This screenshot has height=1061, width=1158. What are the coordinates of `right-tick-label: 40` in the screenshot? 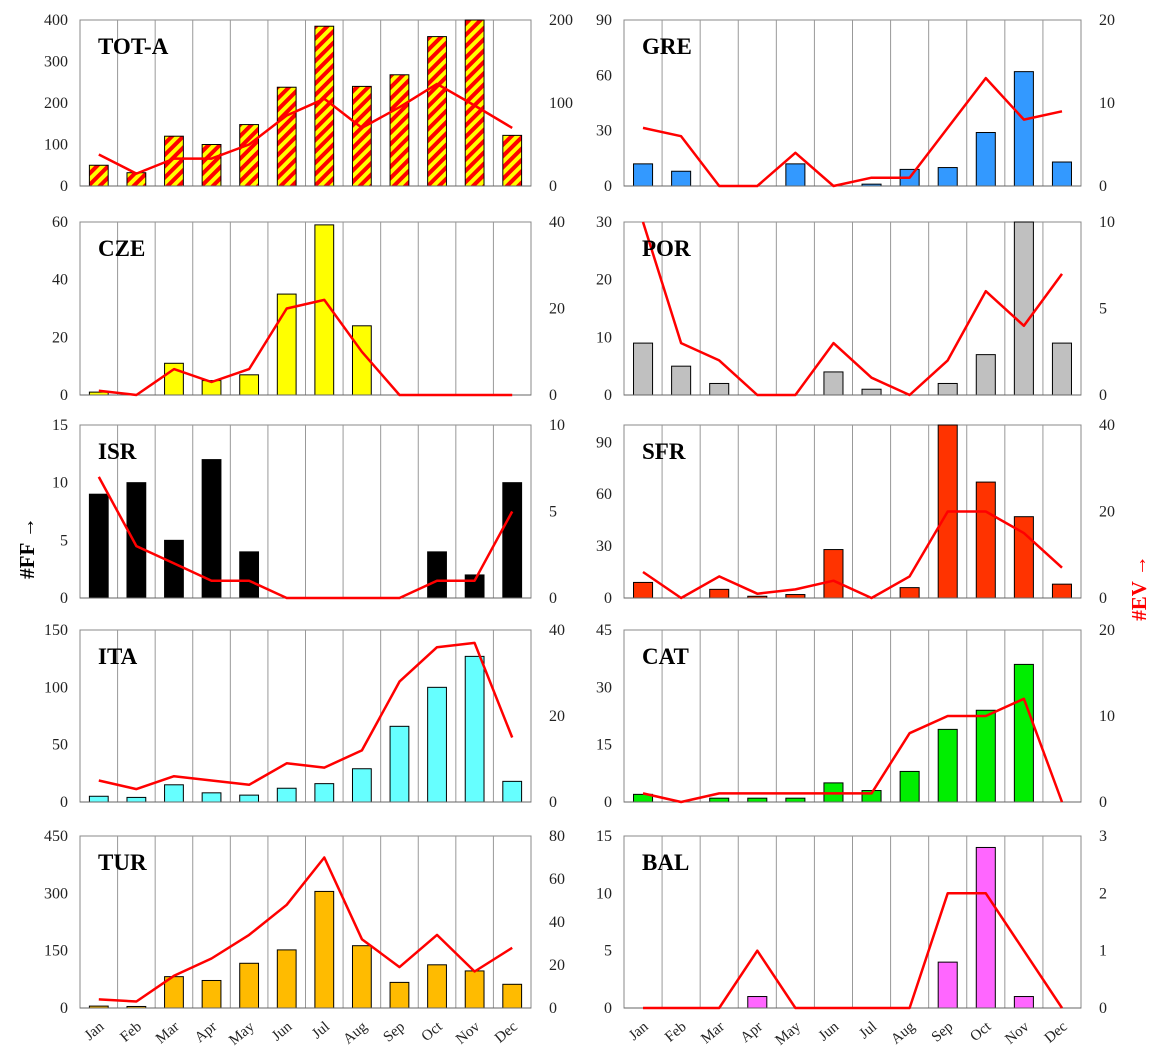 It's located at (557, 922).